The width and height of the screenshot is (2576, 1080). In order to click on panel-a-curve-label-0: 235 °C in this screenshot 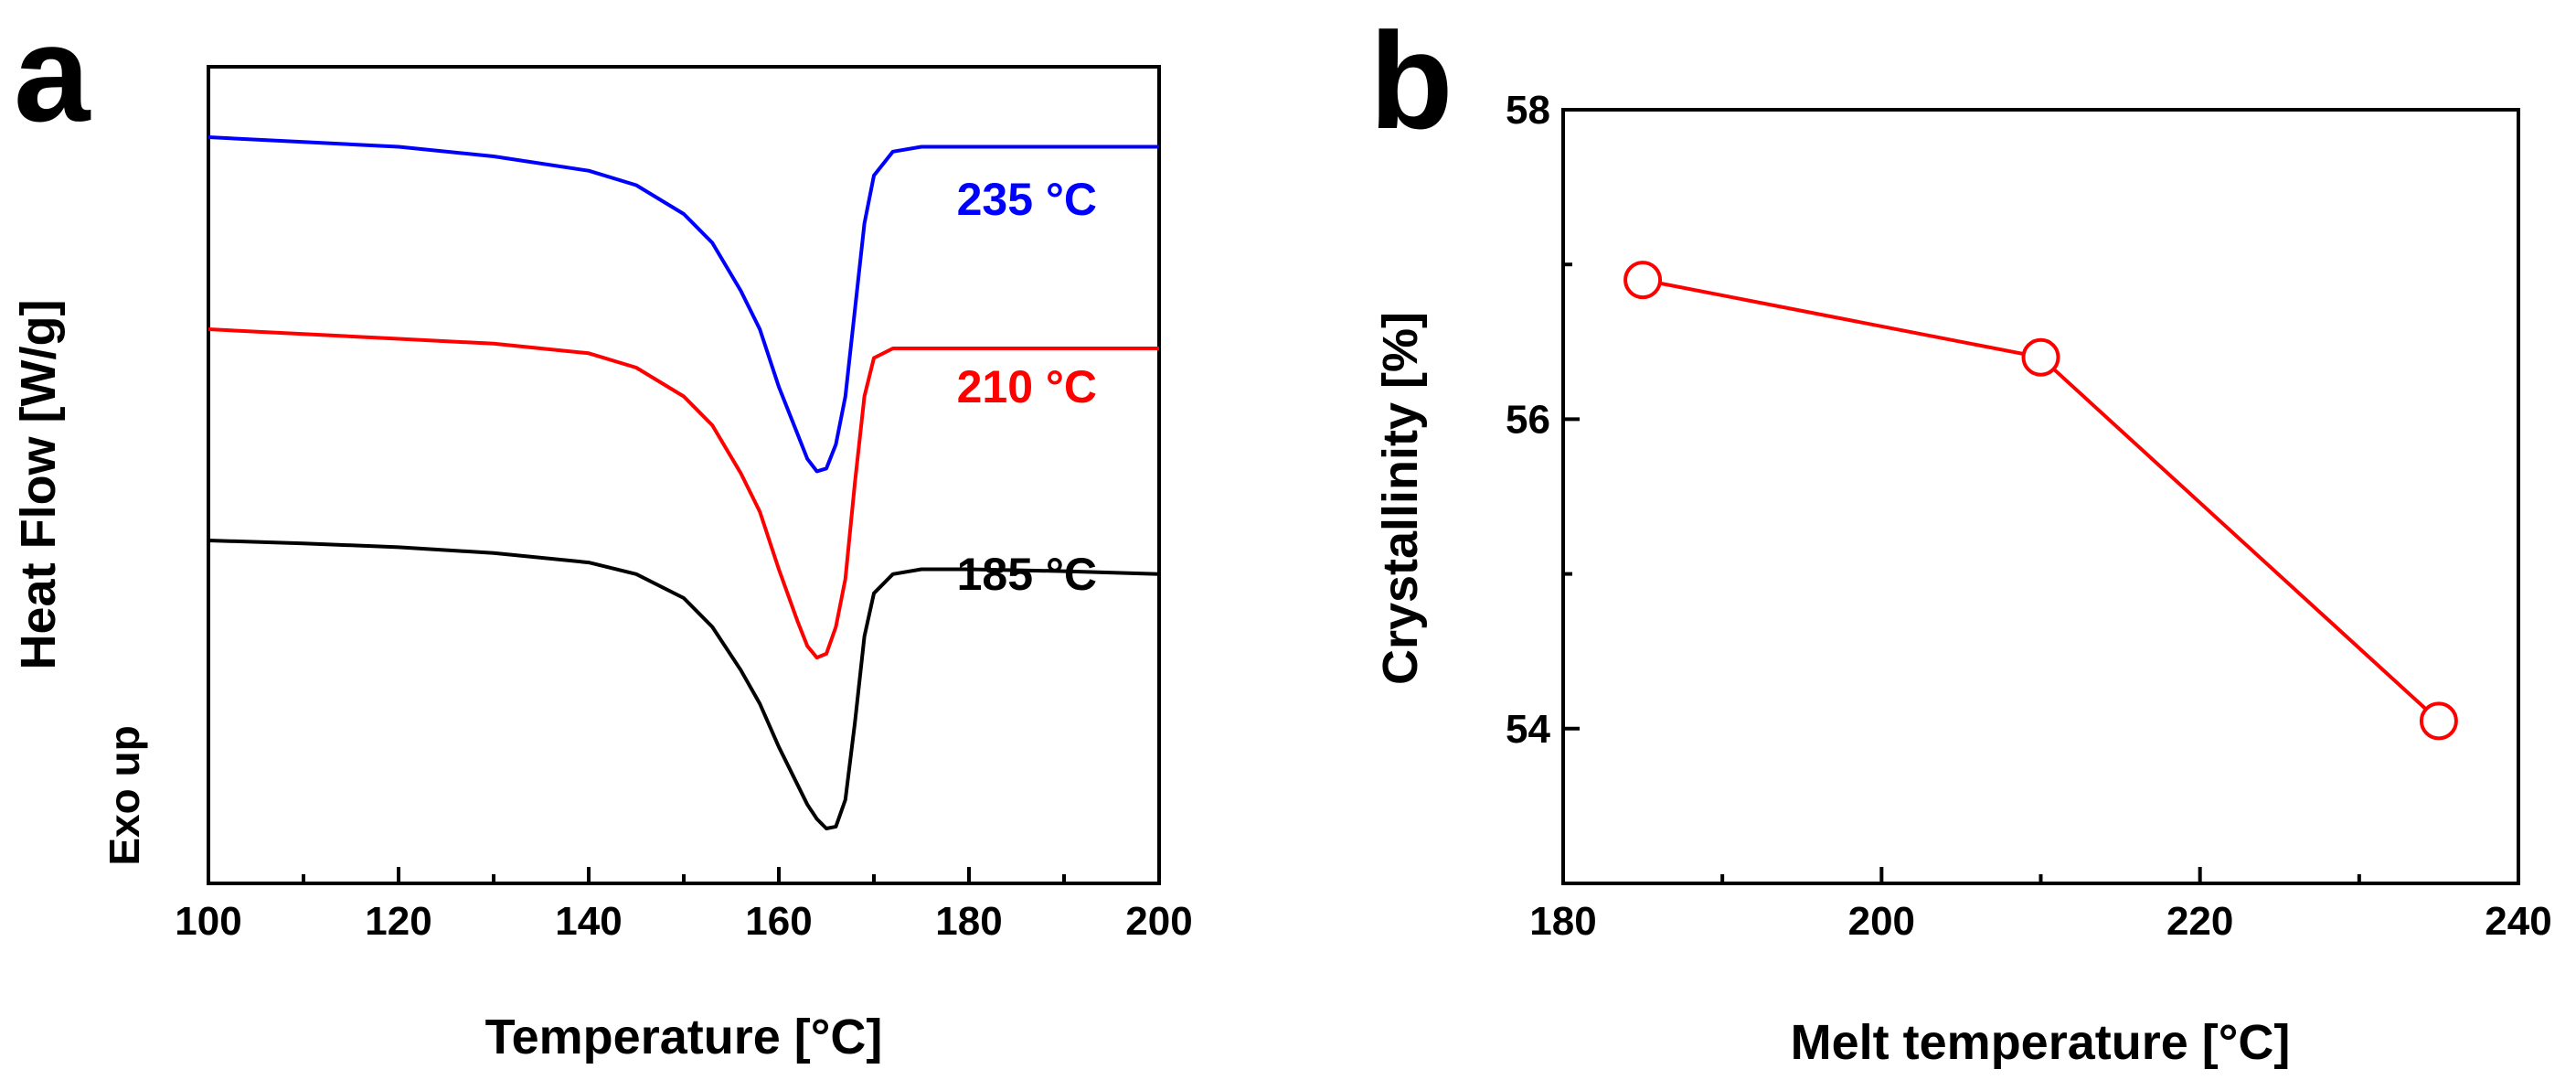, I will do `click(1027, 199)`.